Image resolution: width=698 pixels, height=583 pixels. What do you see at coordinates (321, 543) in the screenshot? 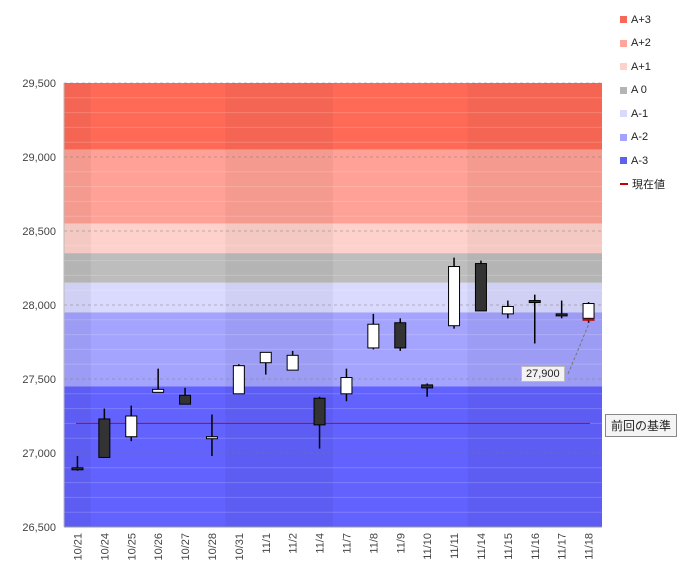
I see `x-tick-label: 11/4` at bounding box center [321, 543].